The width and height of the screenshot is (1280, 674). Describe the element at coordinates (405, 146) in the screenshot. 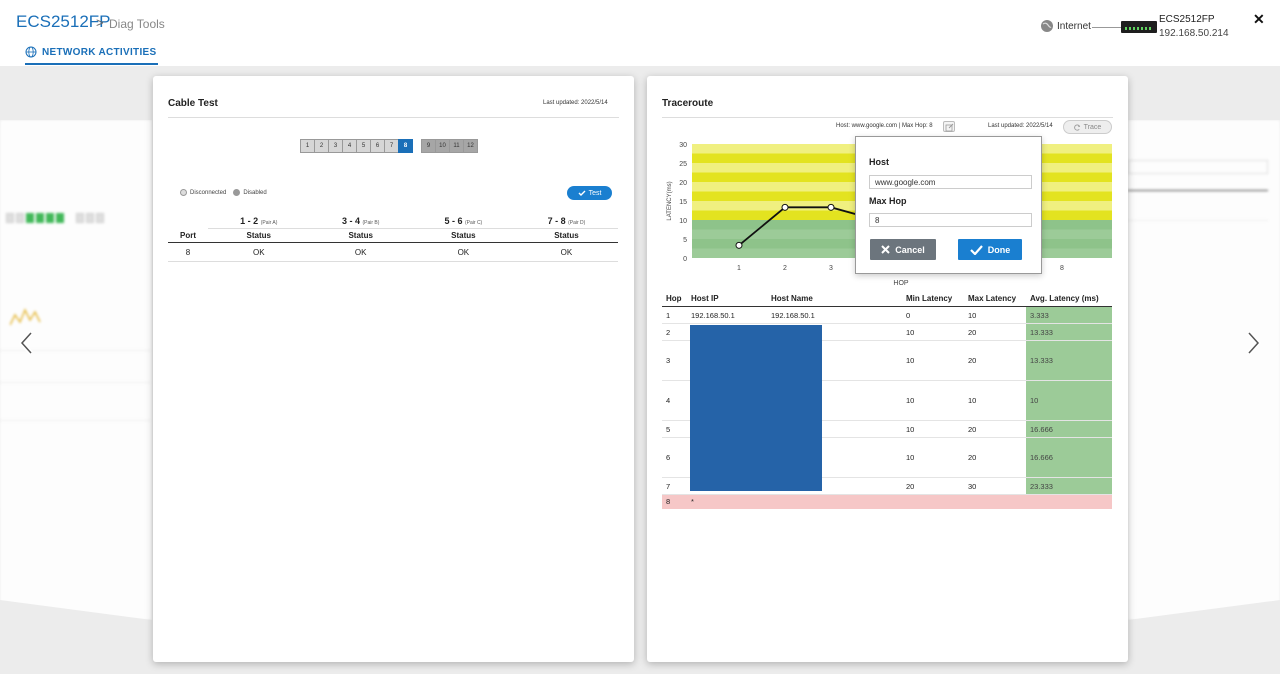

I see `port-button-8: 8` at that location.